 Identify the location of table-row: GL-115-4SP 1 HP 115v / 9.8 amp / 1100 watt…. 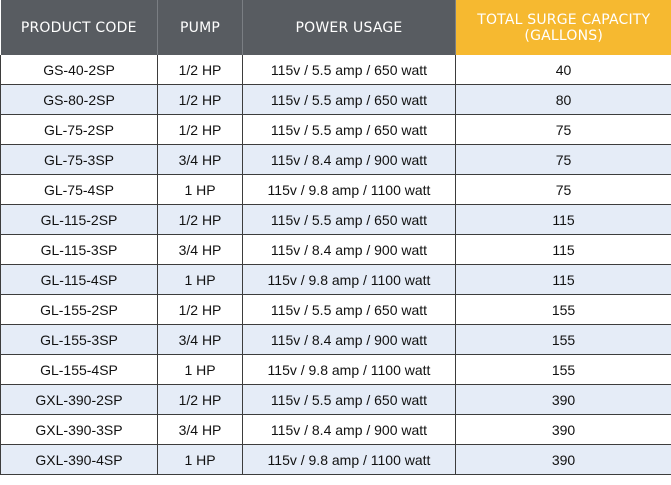
(335, 279).